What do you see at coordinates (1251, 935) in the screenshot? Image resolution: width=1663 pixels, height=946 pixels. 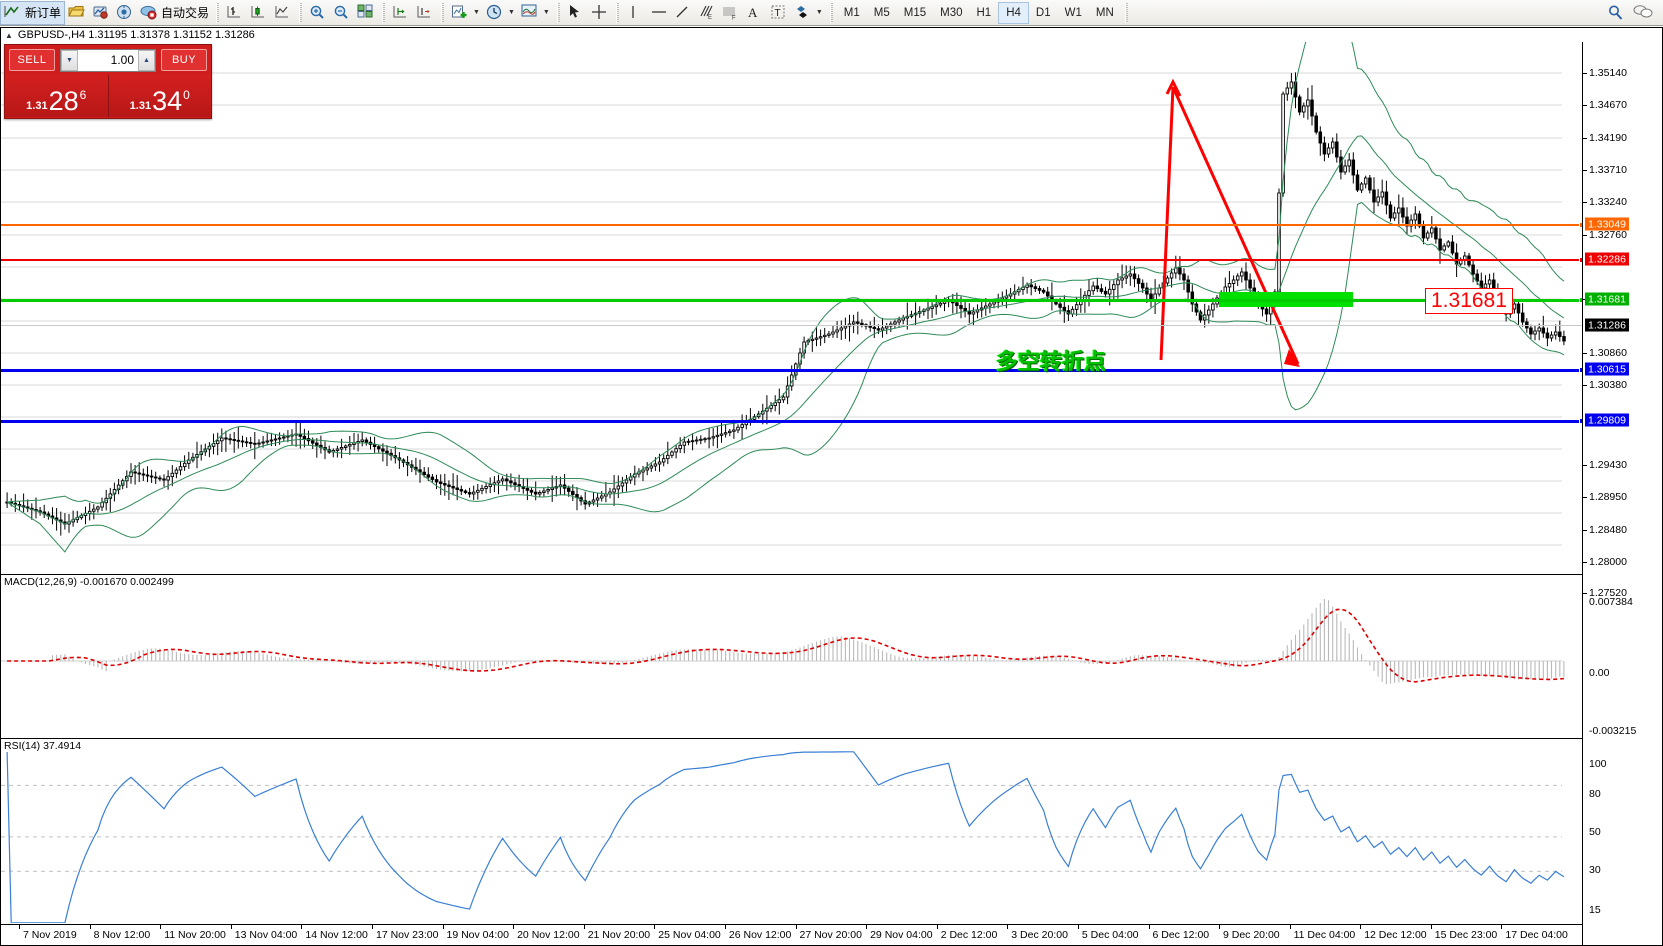 I see `time-axis-label: 9 Dec 20:00` at bounding box center [1251, 935].